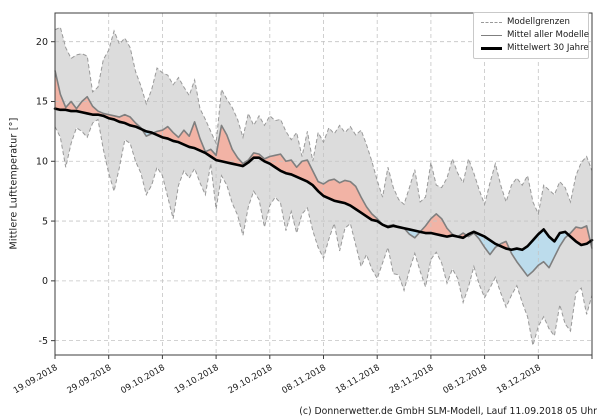 The height and width of the screenshot is (420, 600). What do you see at coordinates (491, 22) in the screenshot?
I see `dashed-line-icon` at bounding box center [491, 22].